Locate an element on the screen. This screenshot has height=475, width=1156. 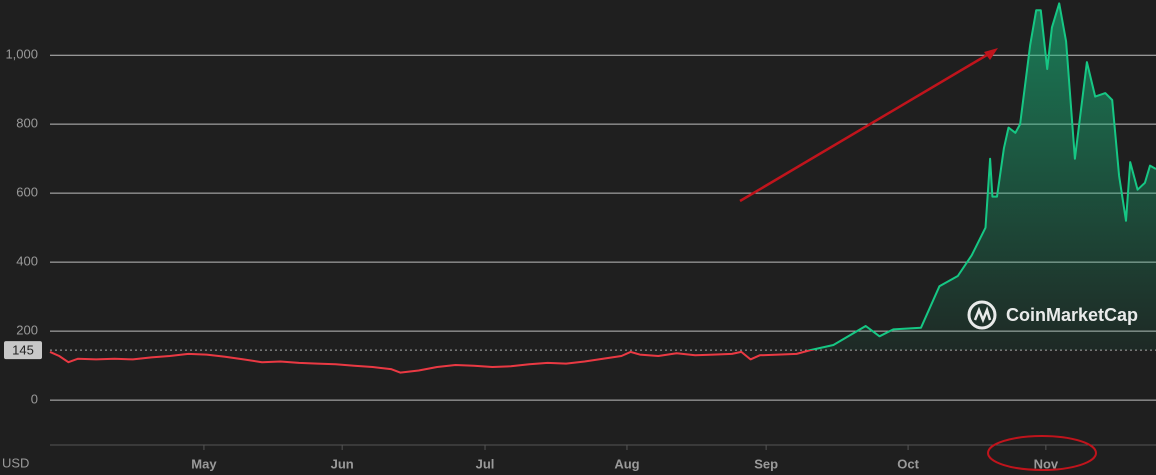
annotation-ellipse is located at coordinates (1042, 453).